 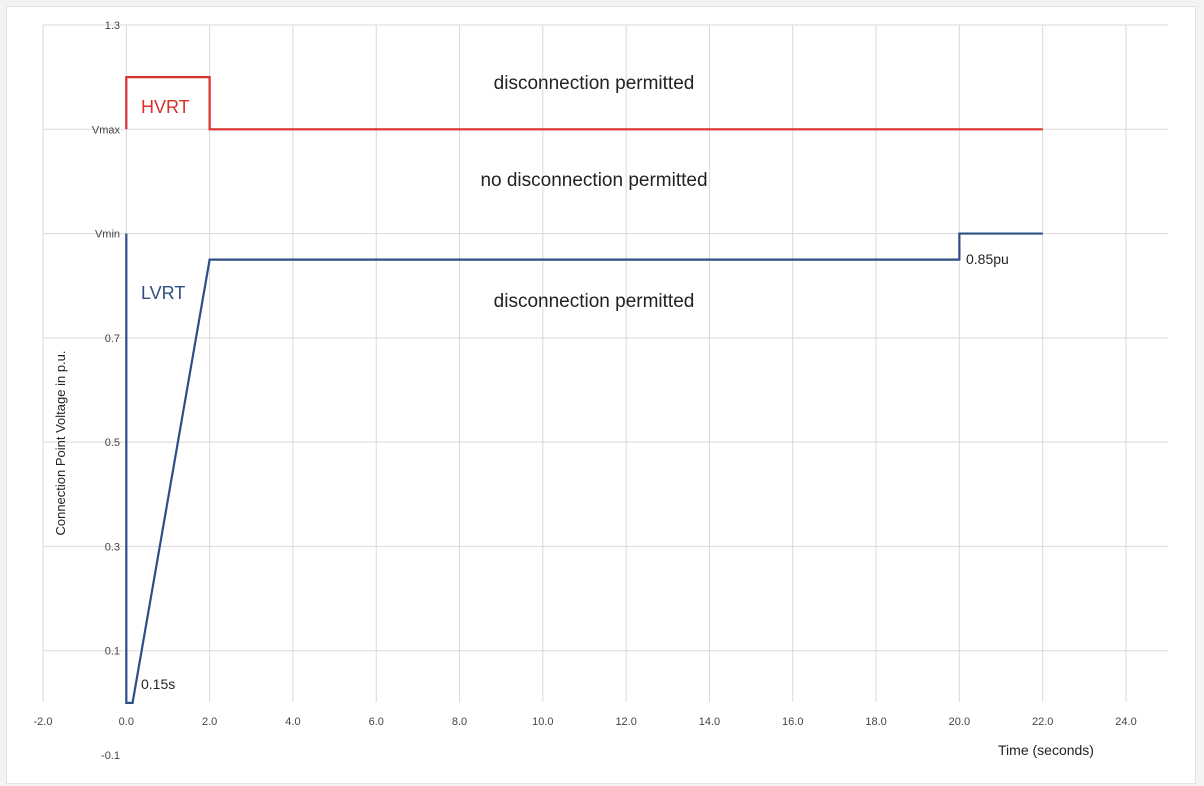 What do you see at coordinates (106, 391) in the screenshot?
I see `y-tick-labels: 1.3 Vmax Vmin 0.7 0.5 0.3 0.1 -0.1` at bounding box center [106, 391].